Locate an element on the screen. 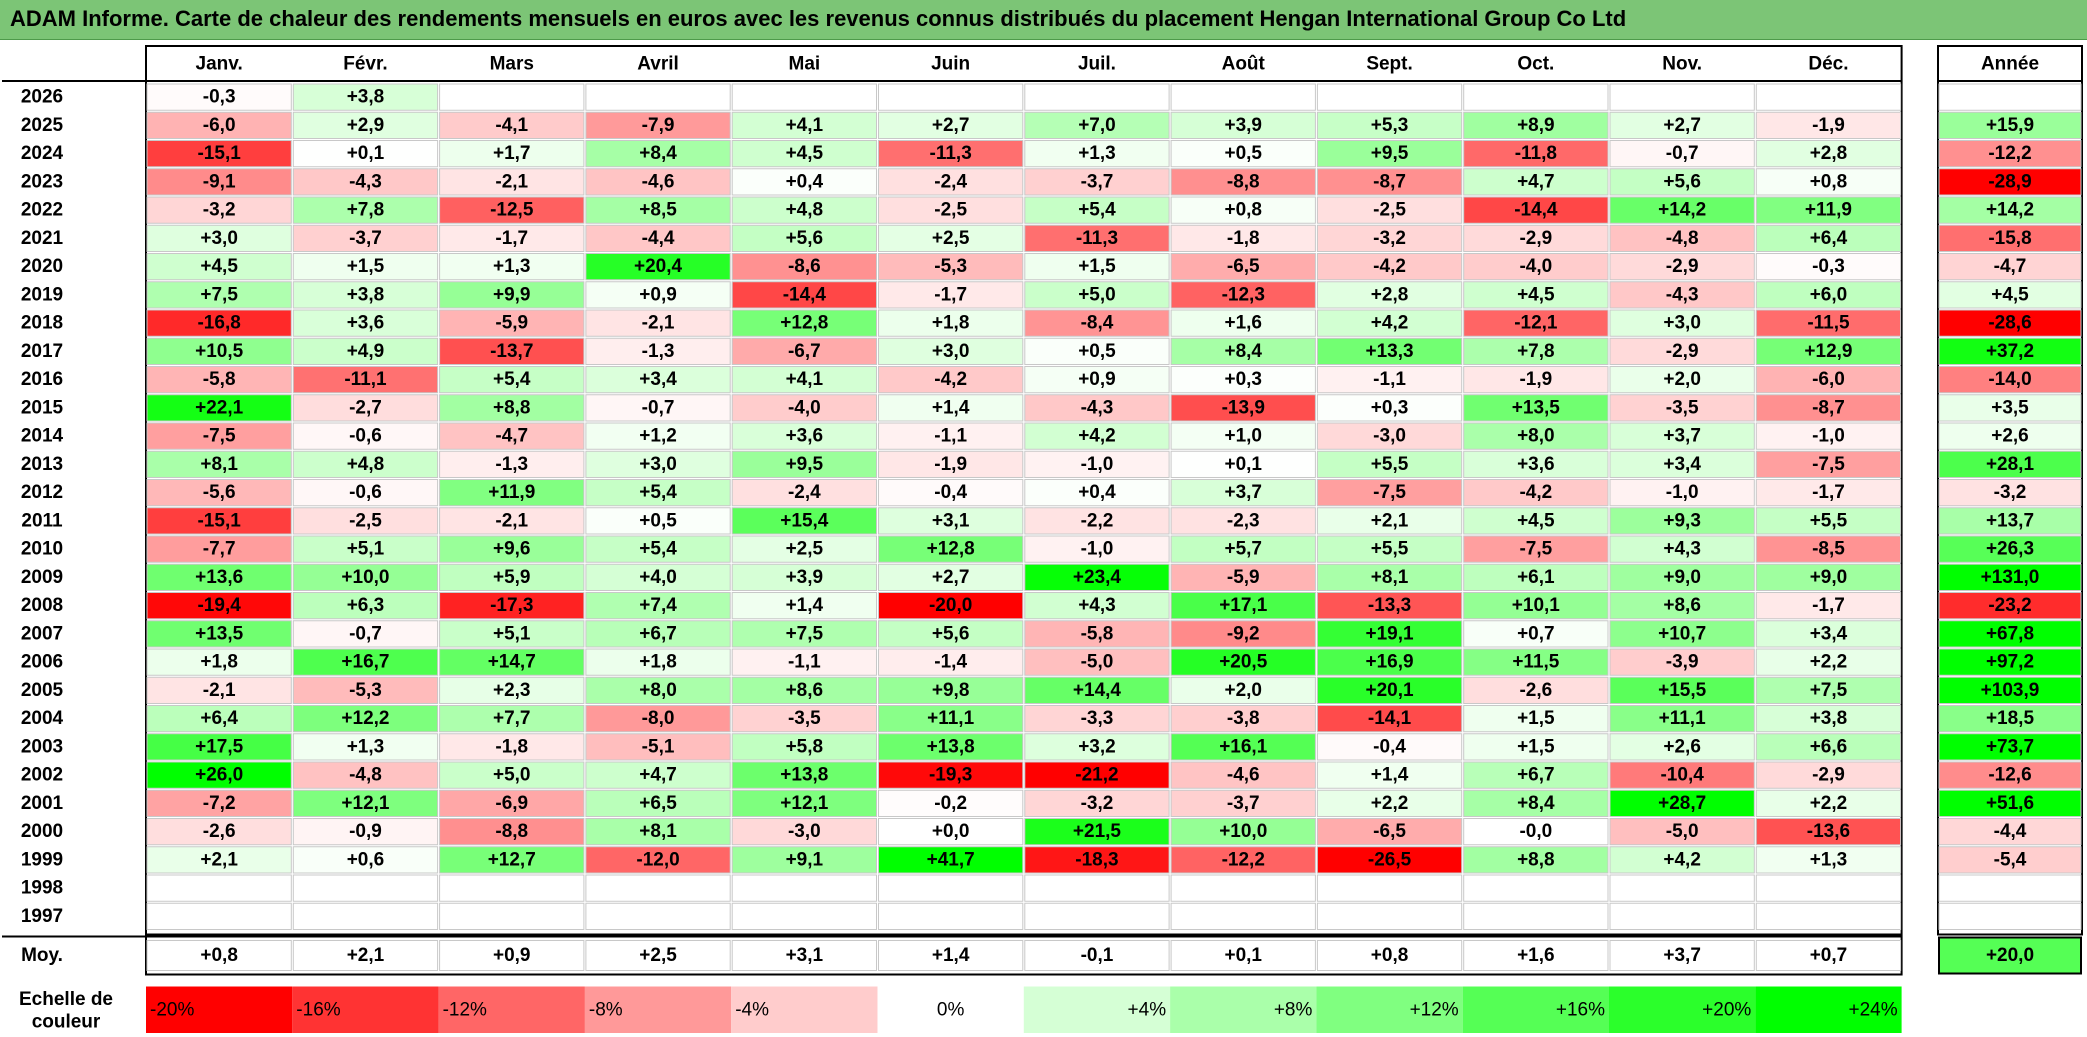  month-header: Déc. is located at coordinates (1828, 64).